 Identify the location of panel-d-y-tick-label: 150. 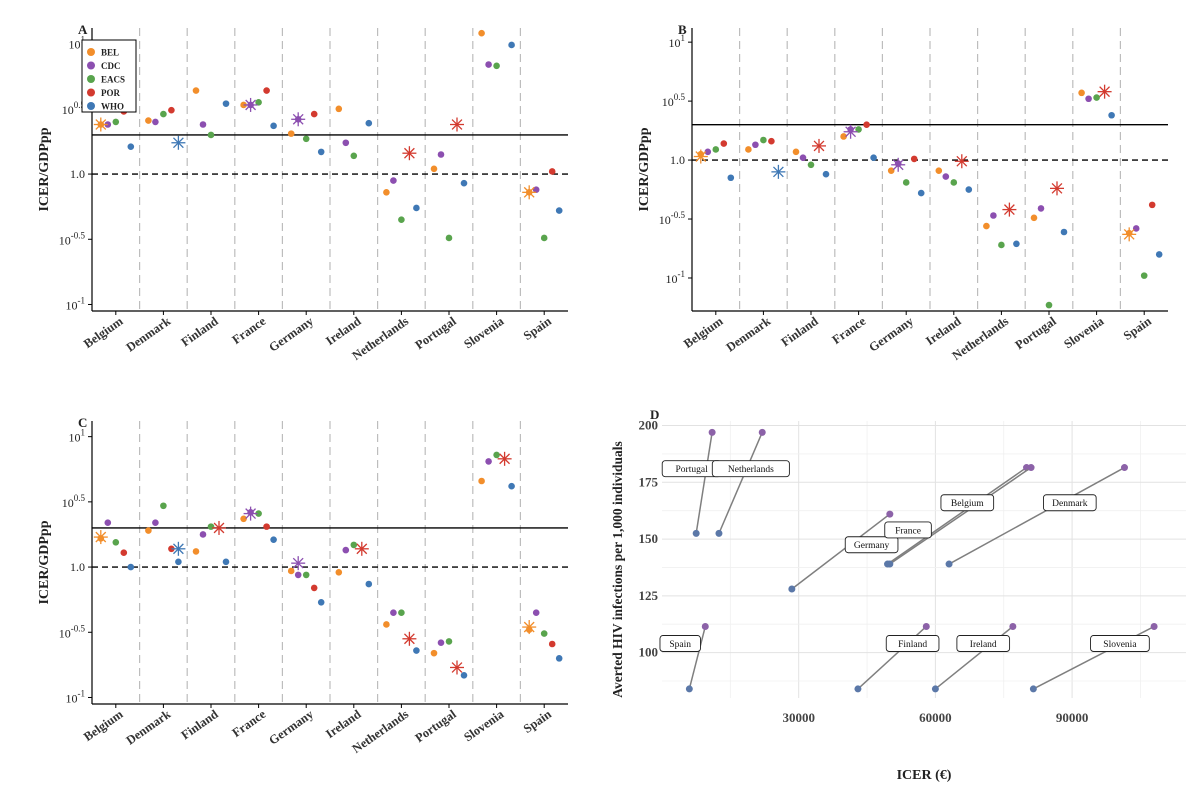
(649, 538).